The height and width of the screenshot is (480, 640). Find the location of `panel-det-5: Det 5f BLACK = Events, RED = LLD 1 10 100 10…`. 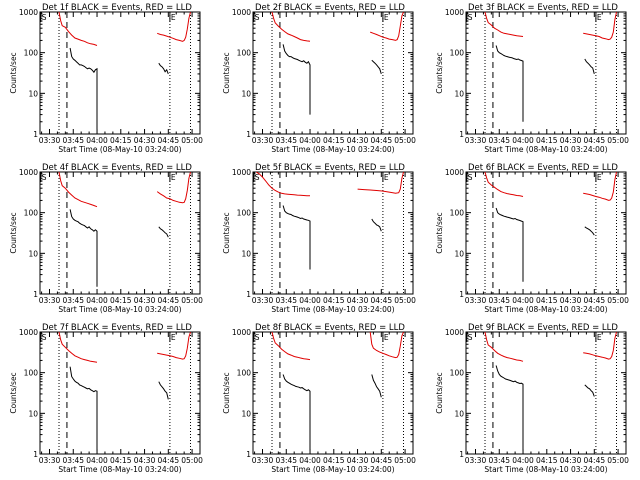

panel-det-5: Det 5f BLACK = Events, RED = LLD 1 10 100 10… is located at coordinates (319, 238).